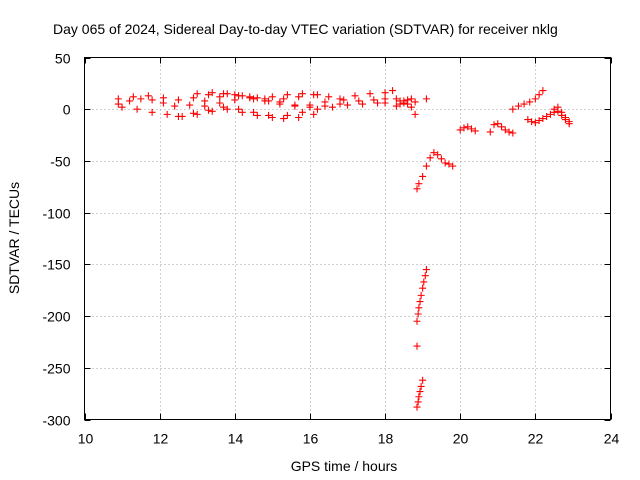  I want to click on series-arc-c, so click(253, 110).